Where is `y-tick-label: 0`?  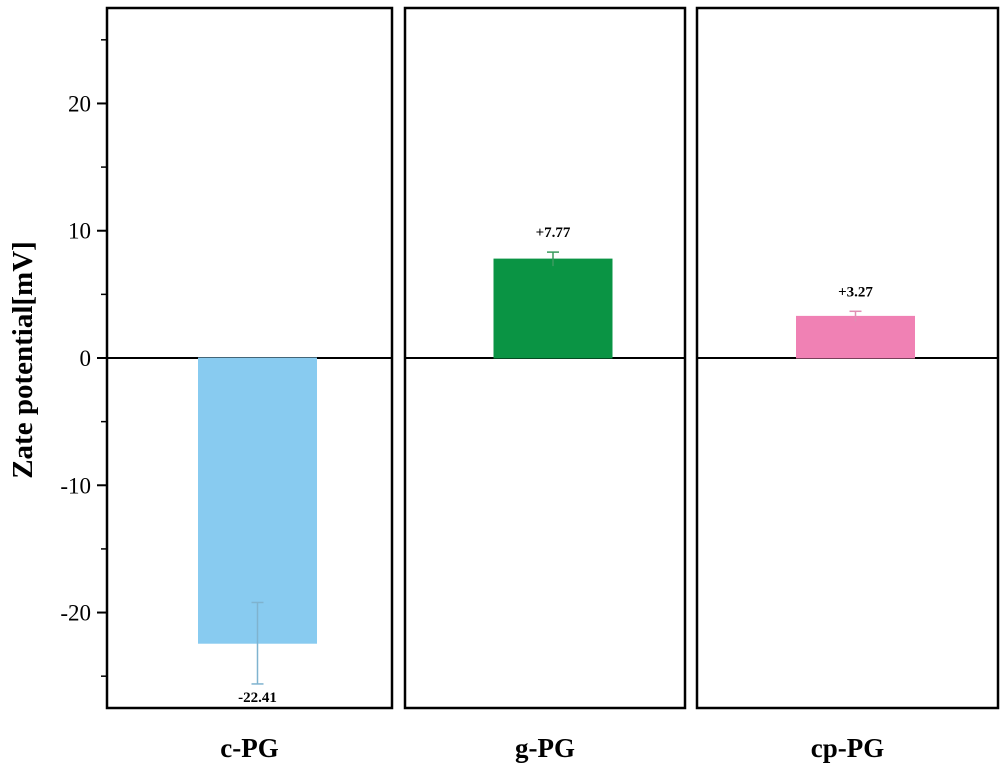
y-tick-label: 0 is located at coordinates (86, 358).